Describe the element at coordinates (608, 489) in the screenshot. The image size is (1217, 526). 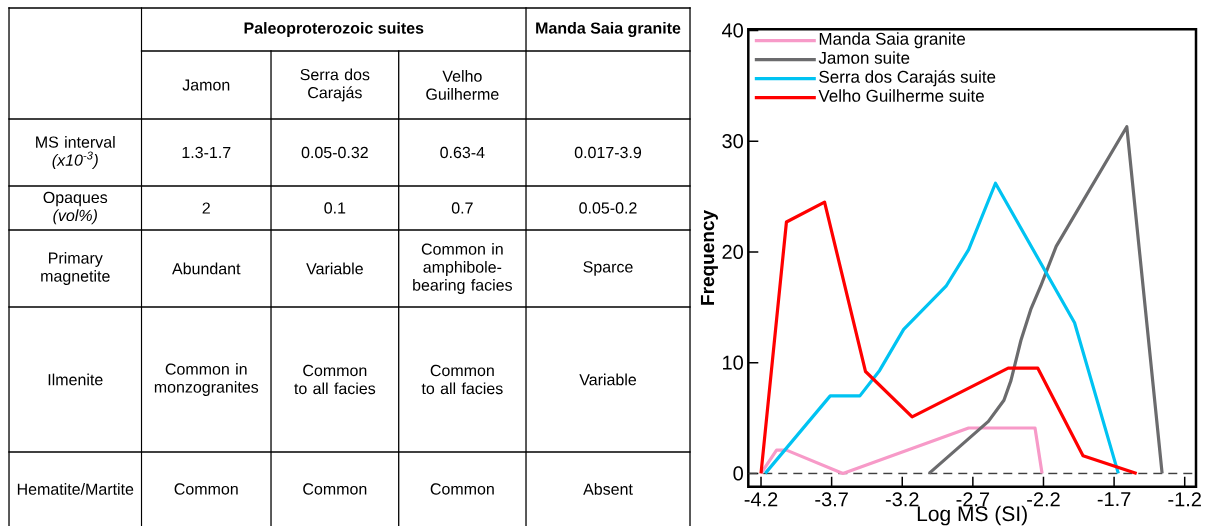
I see `text: Absent` at that location.